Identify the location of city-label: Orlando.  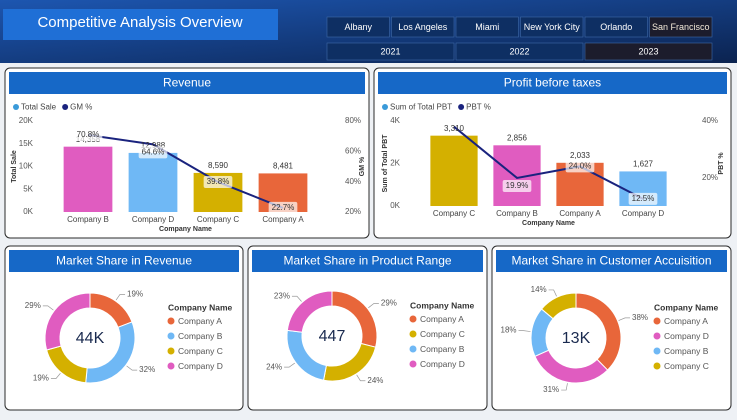
(616, 27).